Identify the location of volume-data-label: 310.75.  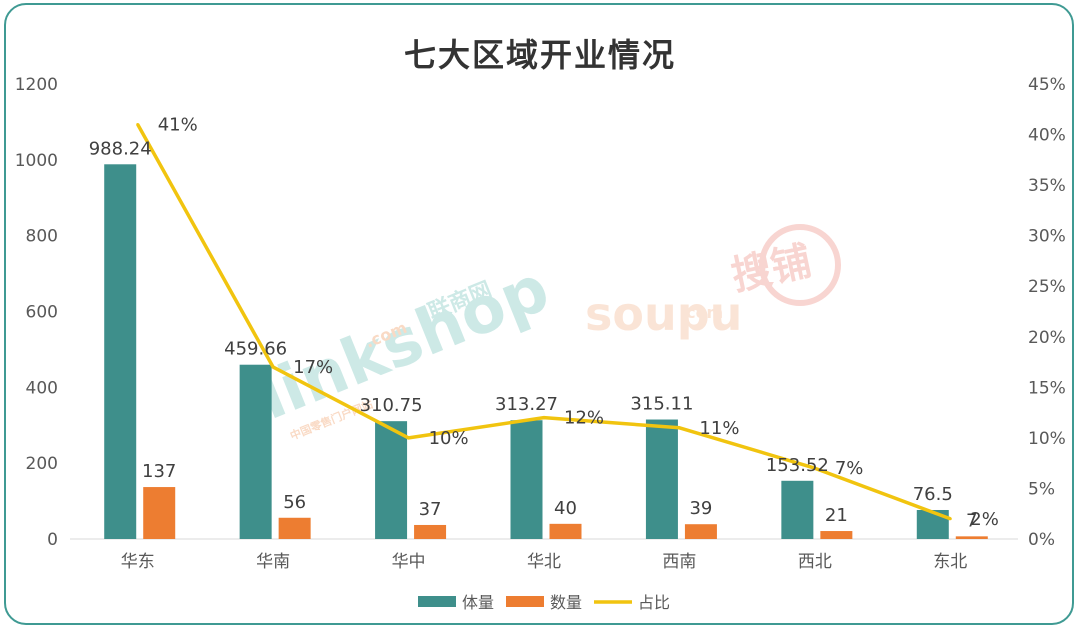
(391, 405).